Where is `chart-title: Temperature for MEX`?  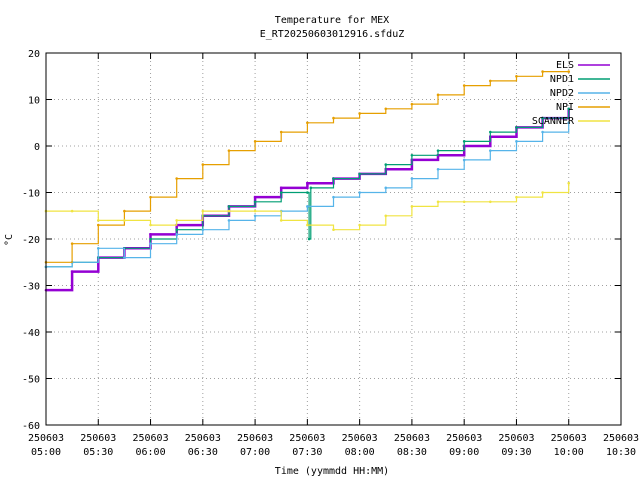
chart-title: Temperature for MEX is located at coordinates (332, 20).